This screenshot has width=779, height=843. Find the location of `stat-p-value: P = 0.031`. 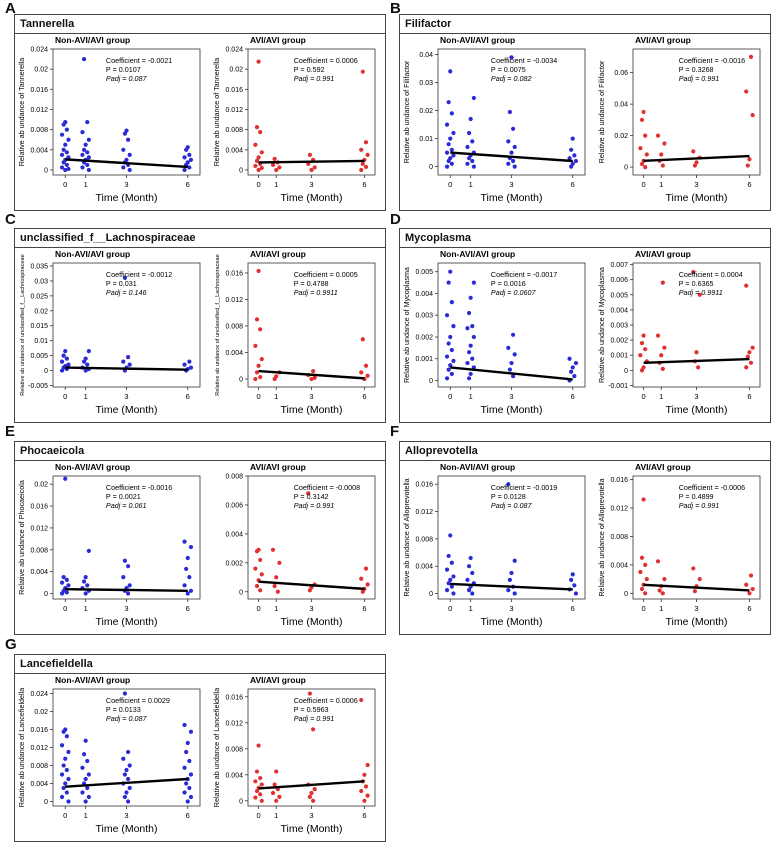

stat-p-value: P = 0.031 is located at coordinates (121, 283).